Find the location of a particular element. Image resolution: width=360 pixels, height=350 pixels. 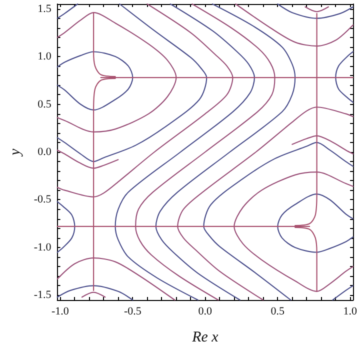

y-tick-label: -1.5 is located at coordinates (43, 295).